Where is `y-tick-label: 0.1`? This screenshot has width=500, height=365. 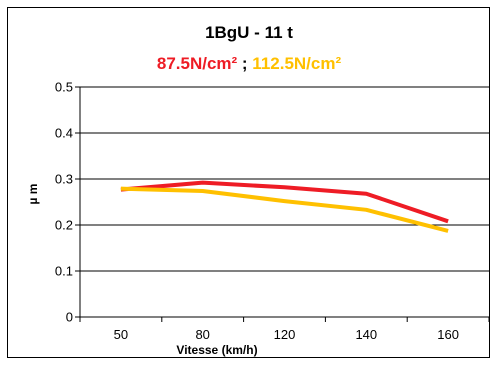
y-tick-label: 0.1 is located at coordinates (64, 271).